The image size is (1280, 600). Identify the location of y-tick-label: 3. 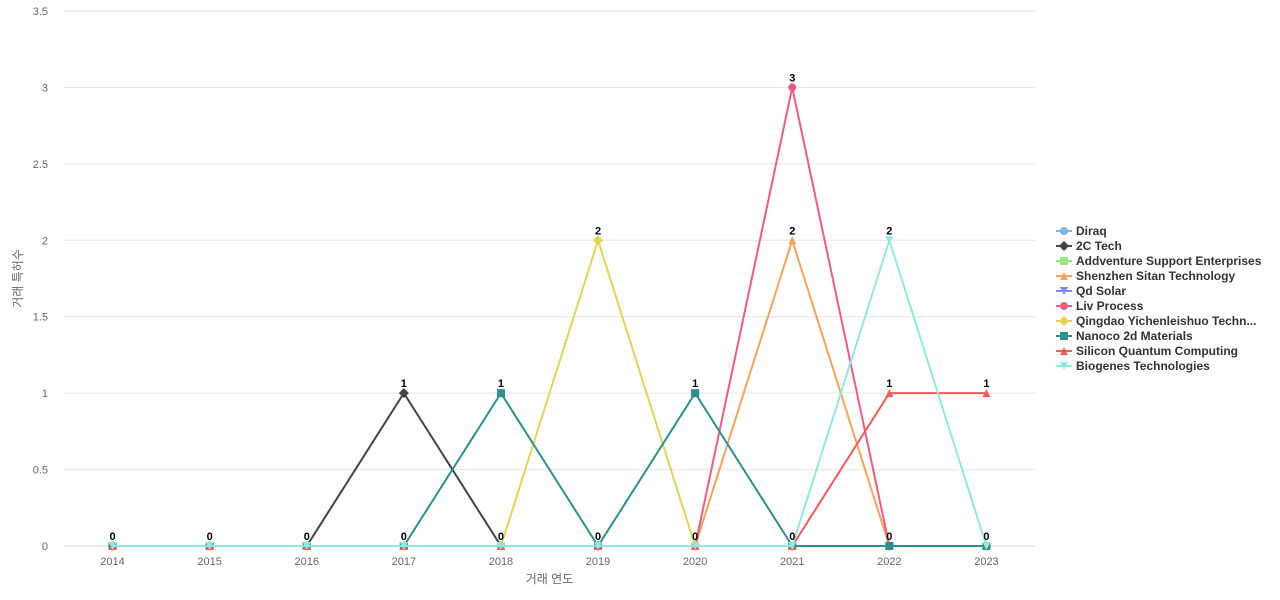
(45, 88).